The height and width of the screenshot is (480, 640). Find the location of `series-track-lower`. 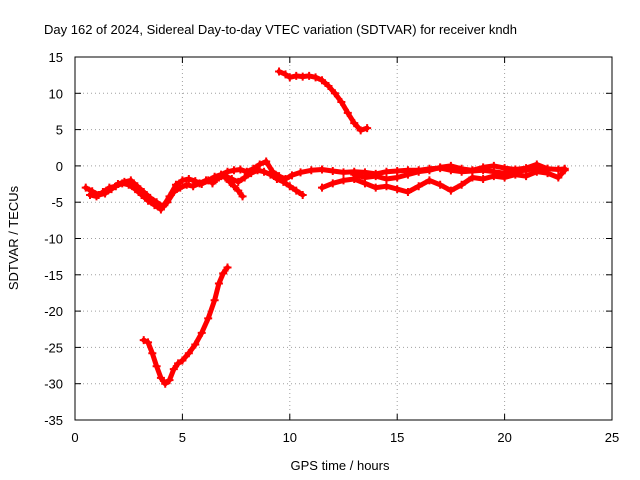

series-track-lower is located at coordinates (185, 325).